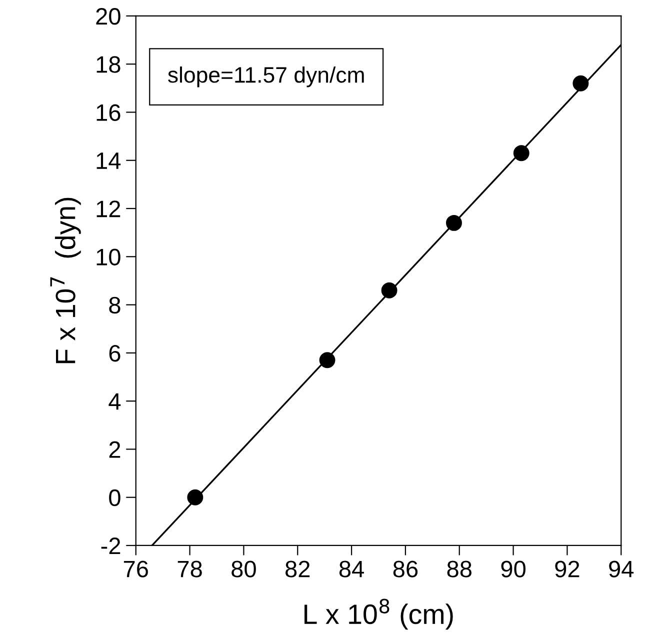 Image resolution: width=647 pixels, height=638 pixels. I want to click on annotation: slope=11.57 dyn/cm, so click(266, 77).